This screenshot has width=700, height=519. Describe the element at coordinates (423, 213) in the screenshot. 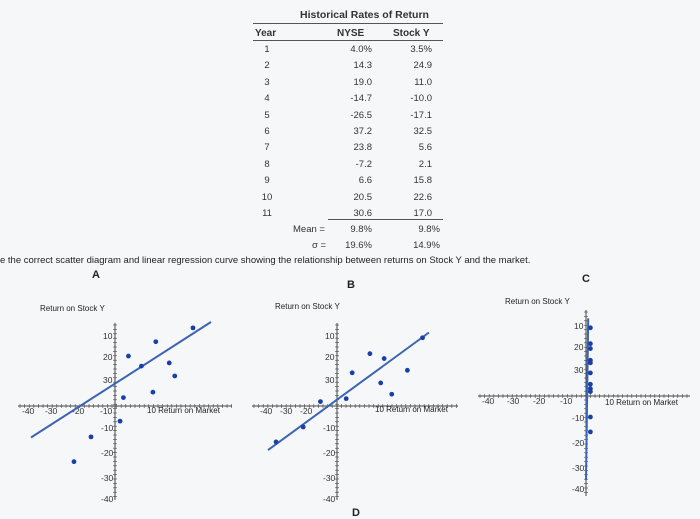

I see `table-cell-stock: 17.0` at that location.